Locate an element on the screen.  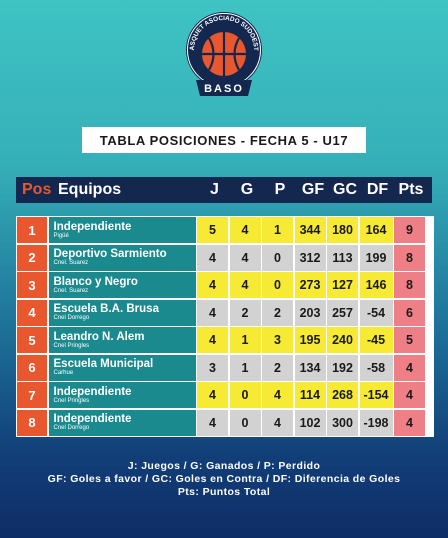
team-cell: Escuela B.A. Brusa Cnel Dorrego is located at coordinates (122, 312).